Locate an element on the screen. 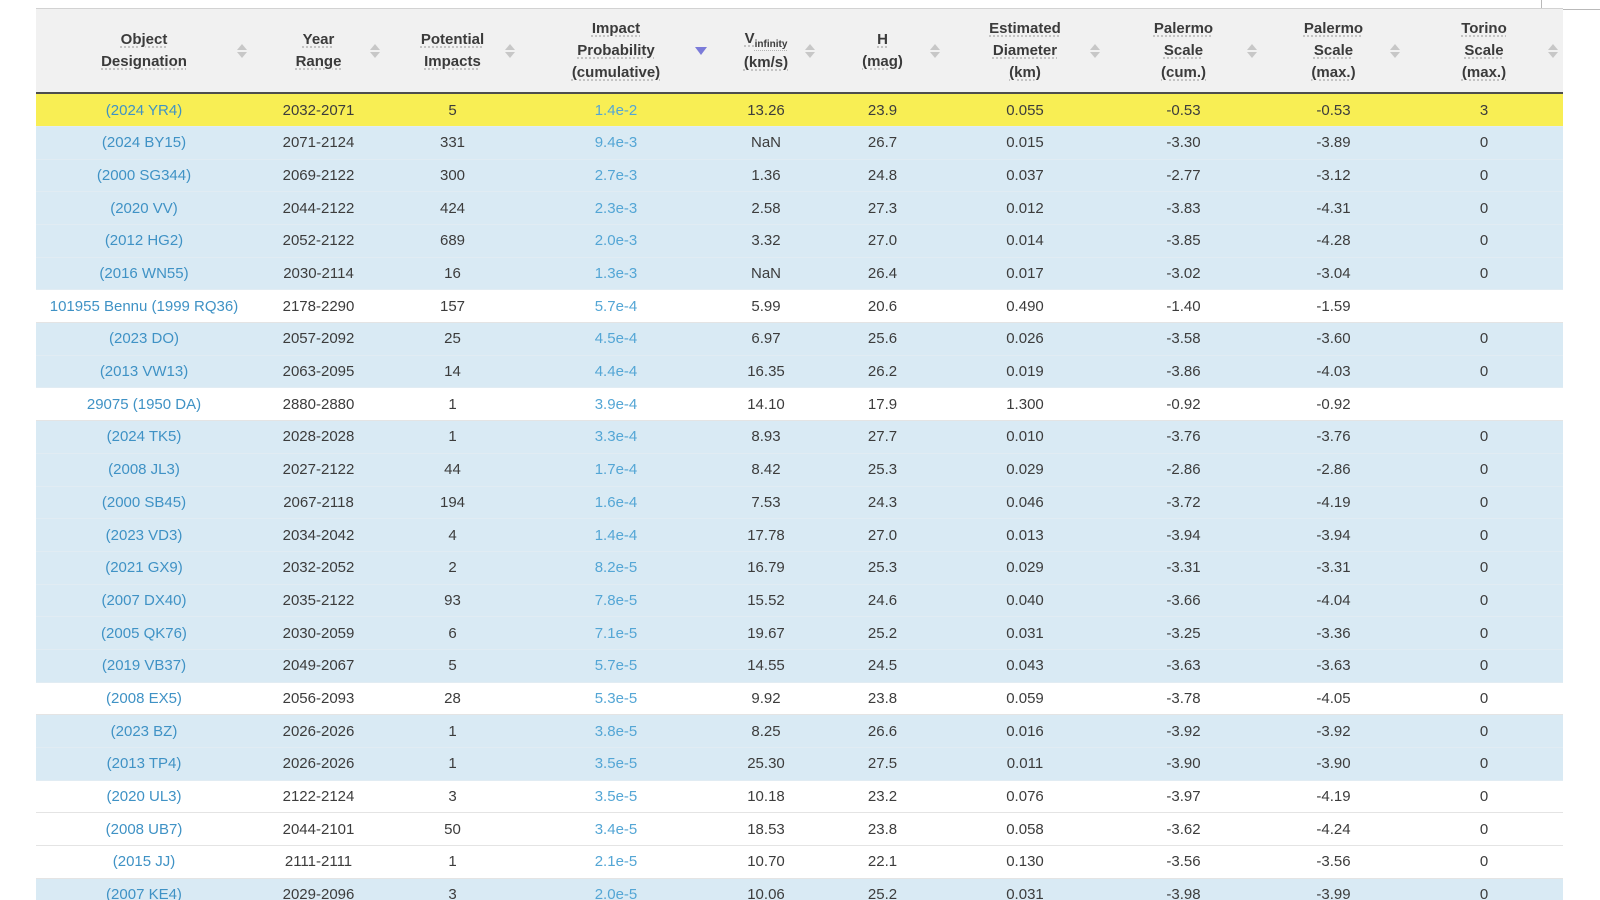  object-designation-link: (2024 BY15) is located at coordinates (144, 143).